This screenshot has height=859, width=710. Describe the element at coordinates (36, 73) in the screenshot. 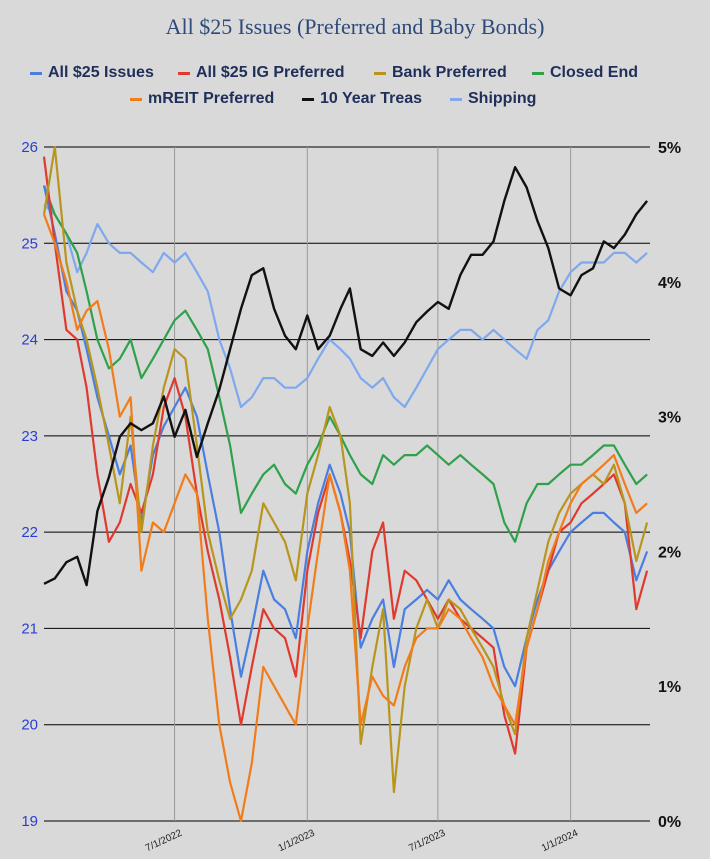

I see `legend-swatch-all-25-issues` at that location.